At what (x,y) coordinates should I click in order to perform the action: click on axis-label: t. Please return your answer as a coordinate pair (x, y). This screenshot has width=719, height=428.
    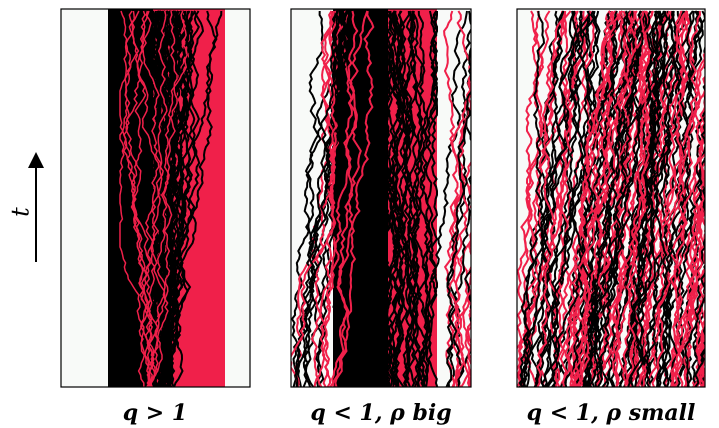
    Looking at the image, I should click on (21, 212).